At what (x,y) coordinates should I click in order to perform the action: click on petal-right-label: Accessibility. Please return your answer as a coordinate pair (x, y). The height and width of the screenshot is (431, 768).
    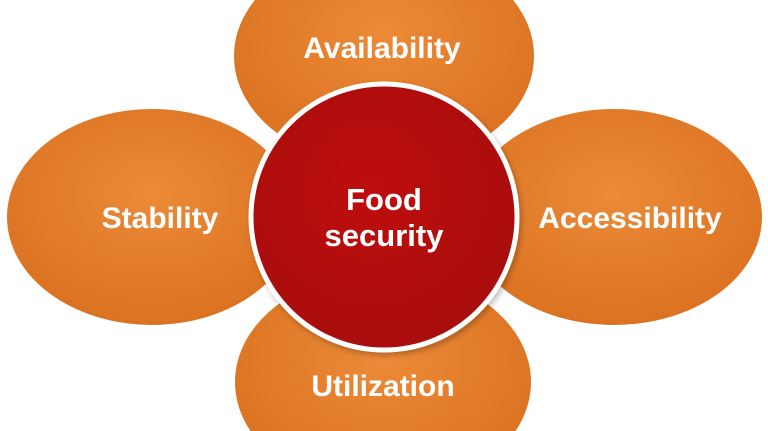
    Looking at the image, I should click on (630, 218).